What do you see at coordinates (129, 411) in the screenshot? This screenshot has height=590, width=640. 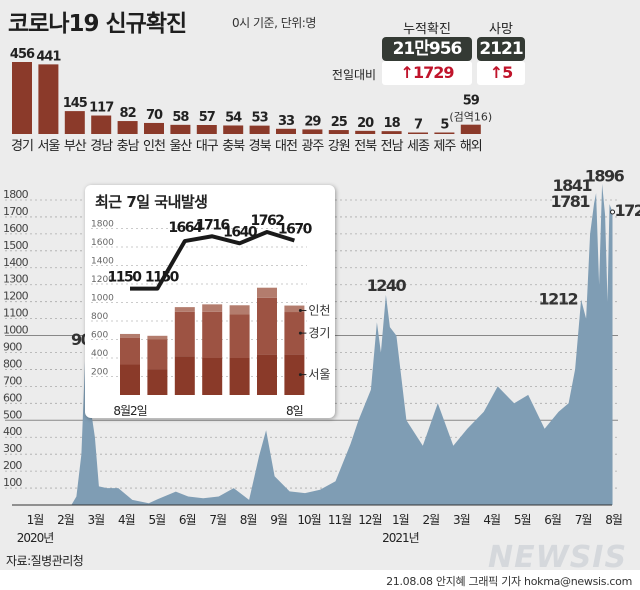 I see `inset-x-label: 8월2일` at bounding box center [129, 411].